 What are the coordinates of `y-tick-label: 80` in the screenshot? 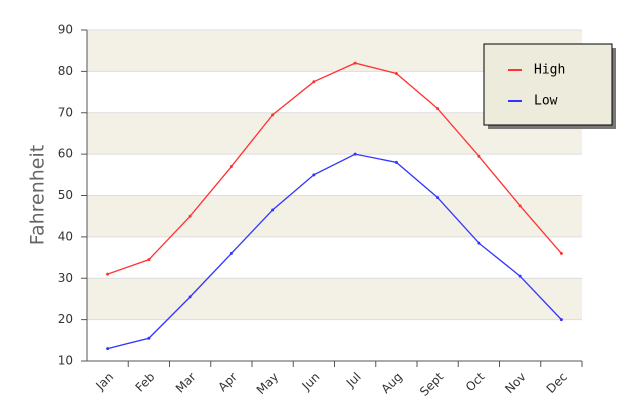 It's located at (65, 71).